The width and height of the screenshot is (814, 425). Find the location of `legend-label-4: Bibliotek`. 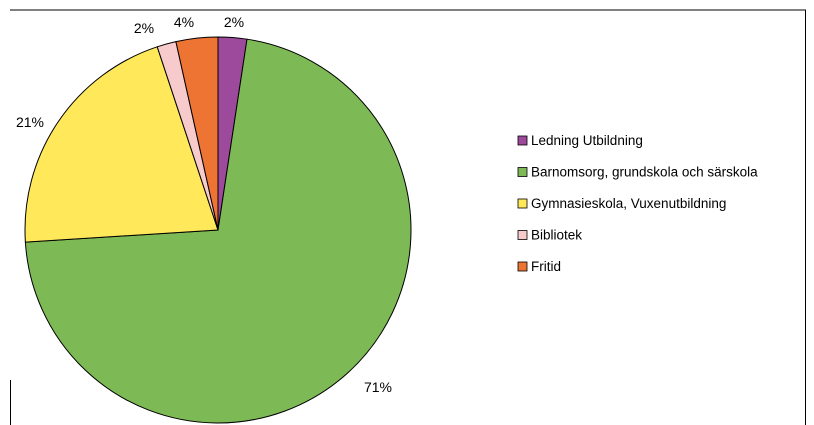

legend-label-4: Bibliotek is located at coordinates (556, 235).